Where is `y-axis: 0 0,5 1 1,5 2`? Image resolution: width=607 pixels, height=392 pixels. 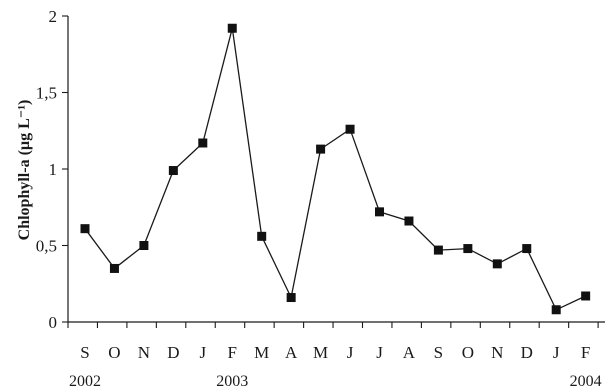 y-axis: 0 0,5 1 1,5 2 is located at coordinates (52, 169).